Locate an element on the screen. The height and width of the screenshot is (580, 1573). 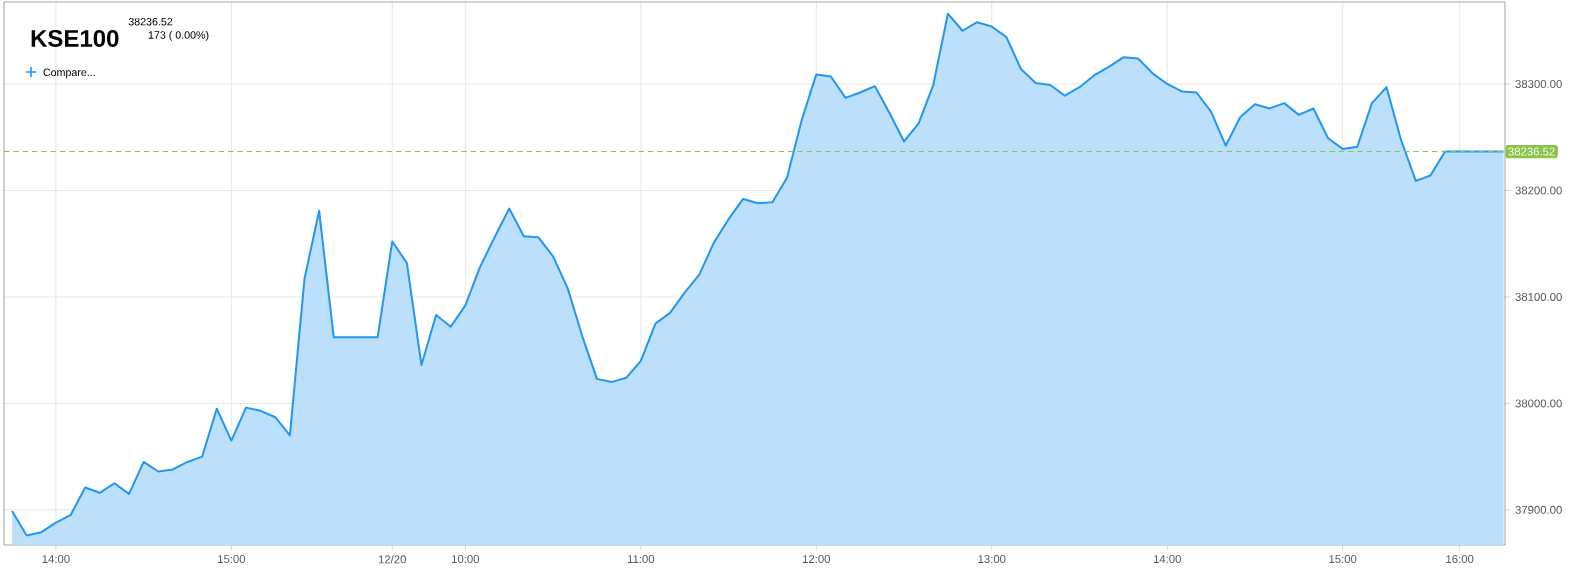
y-tick-label: 38200.00 is located at coordinates (1538, 190).